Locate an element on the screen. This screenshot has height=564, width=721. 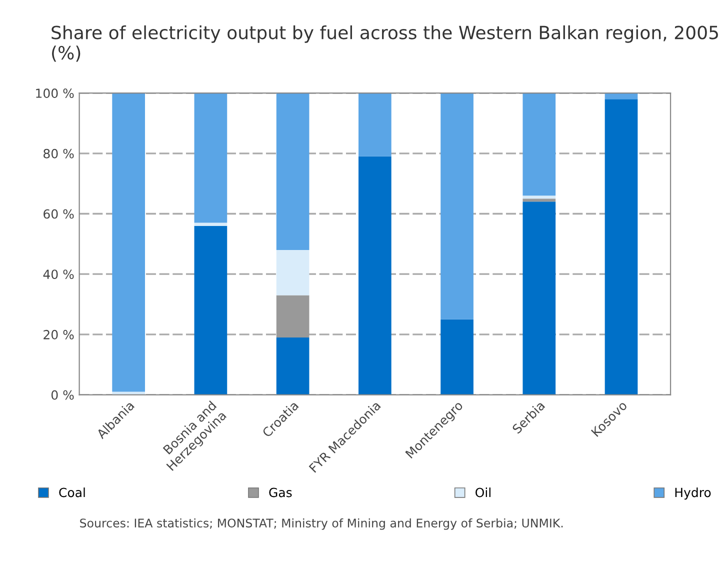
y-tick-label: 100 % is located at coordinates (55, 93).